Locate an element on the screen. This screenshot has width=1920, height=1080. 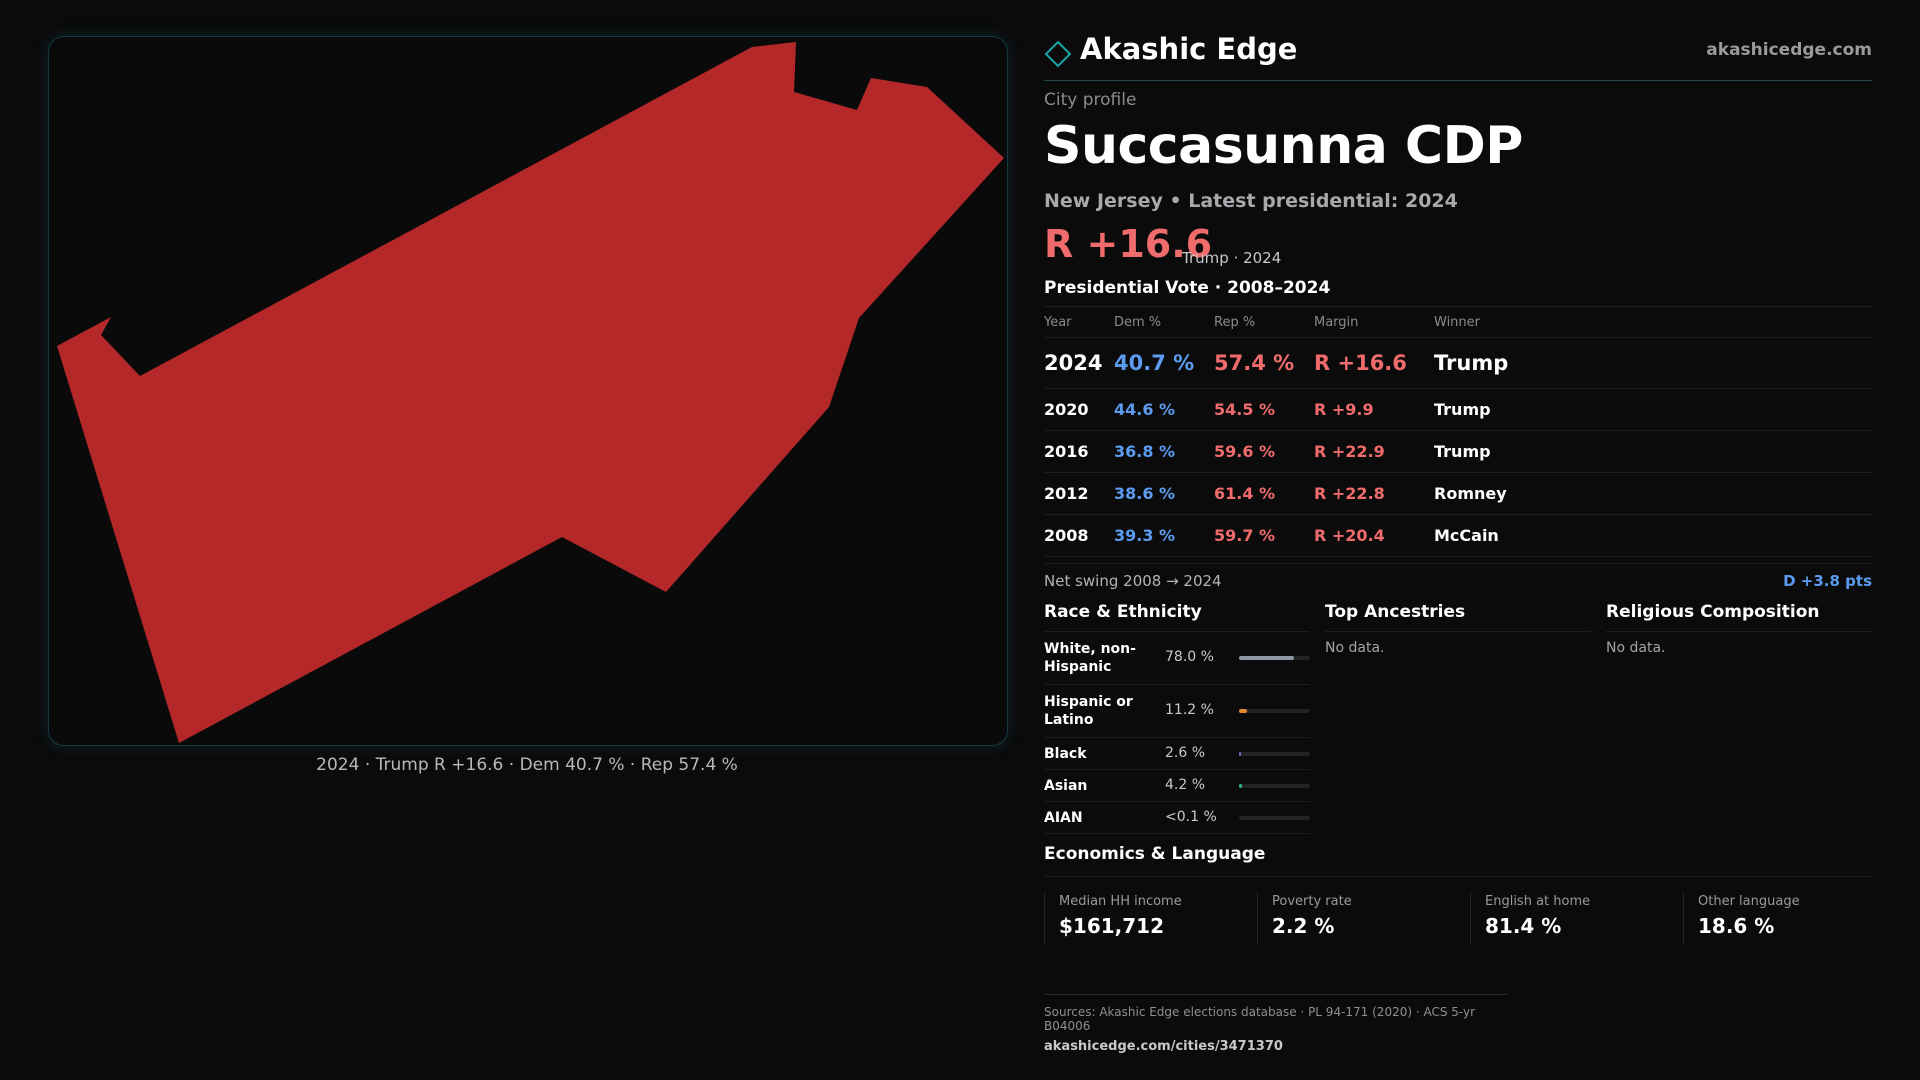
cell-dem: 40.7 % is located at coordinates (1154, 363).